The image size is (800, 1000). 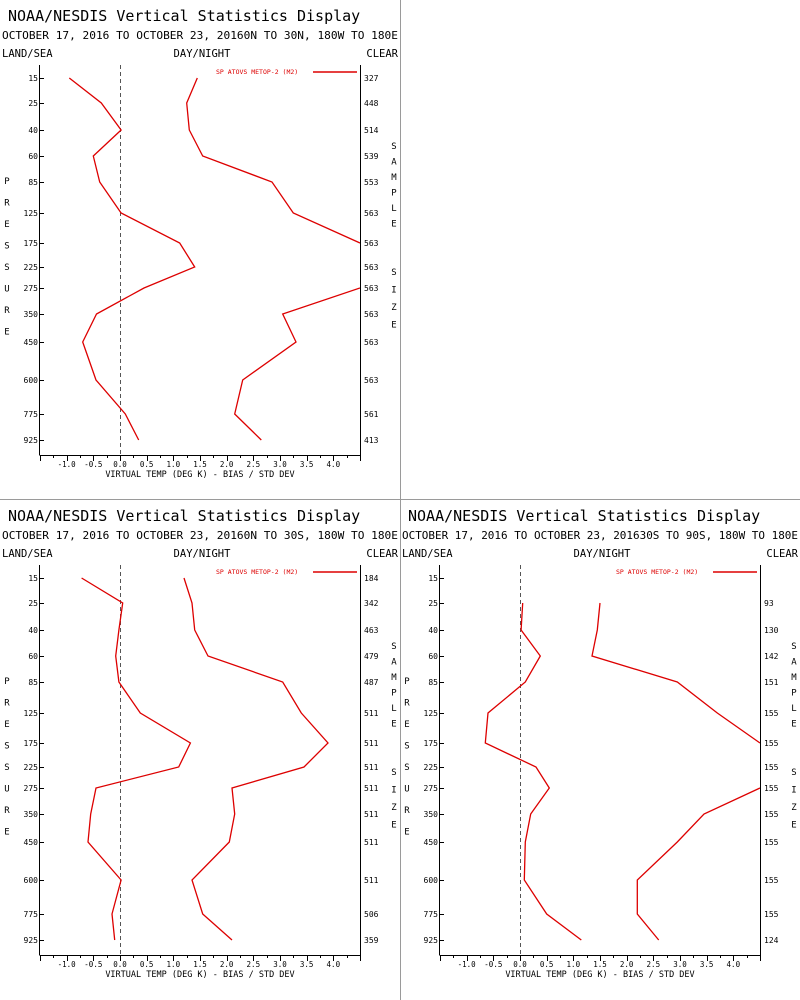 I want to click on x-tick-label: 1.5, so click(x=200, y=964).